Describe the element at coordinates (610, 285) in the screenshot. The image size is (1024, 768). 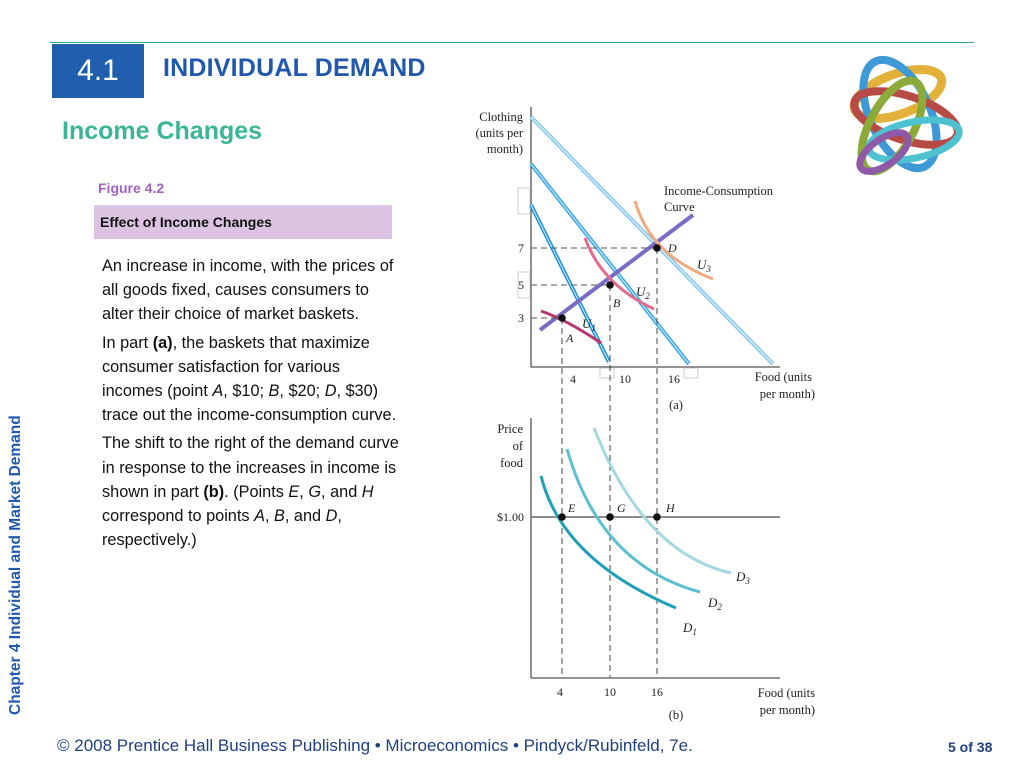
I see `point-b` at that location.